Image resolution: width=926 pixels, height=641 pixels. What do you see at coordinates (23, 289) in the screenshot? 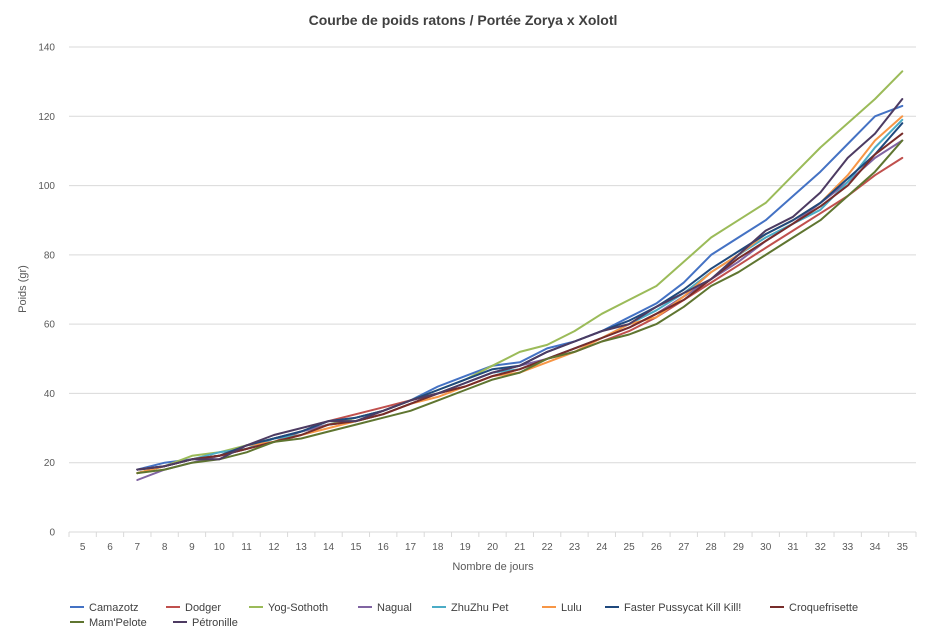
I see `y-axis-label: Poids (gr)` at bounding box center [23, 289].